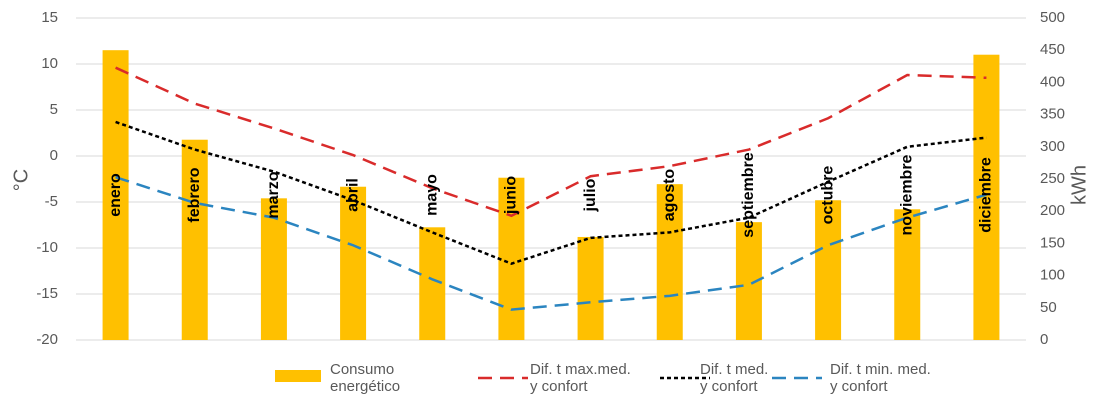  What do you see at coordinates (54, 155) in the screenshot?
I see `y-tick-label: 0` at bounding box center [54, 155].